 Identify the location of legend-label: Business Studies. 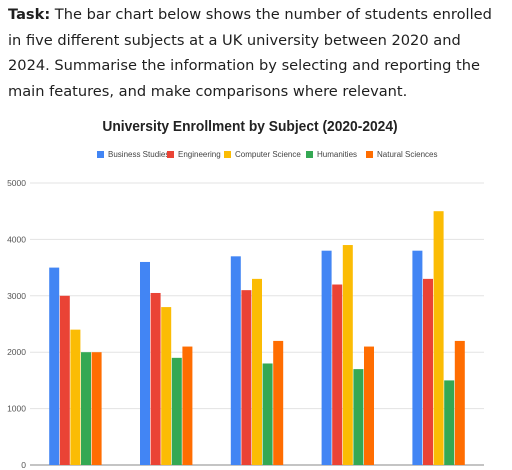
(138, 154).